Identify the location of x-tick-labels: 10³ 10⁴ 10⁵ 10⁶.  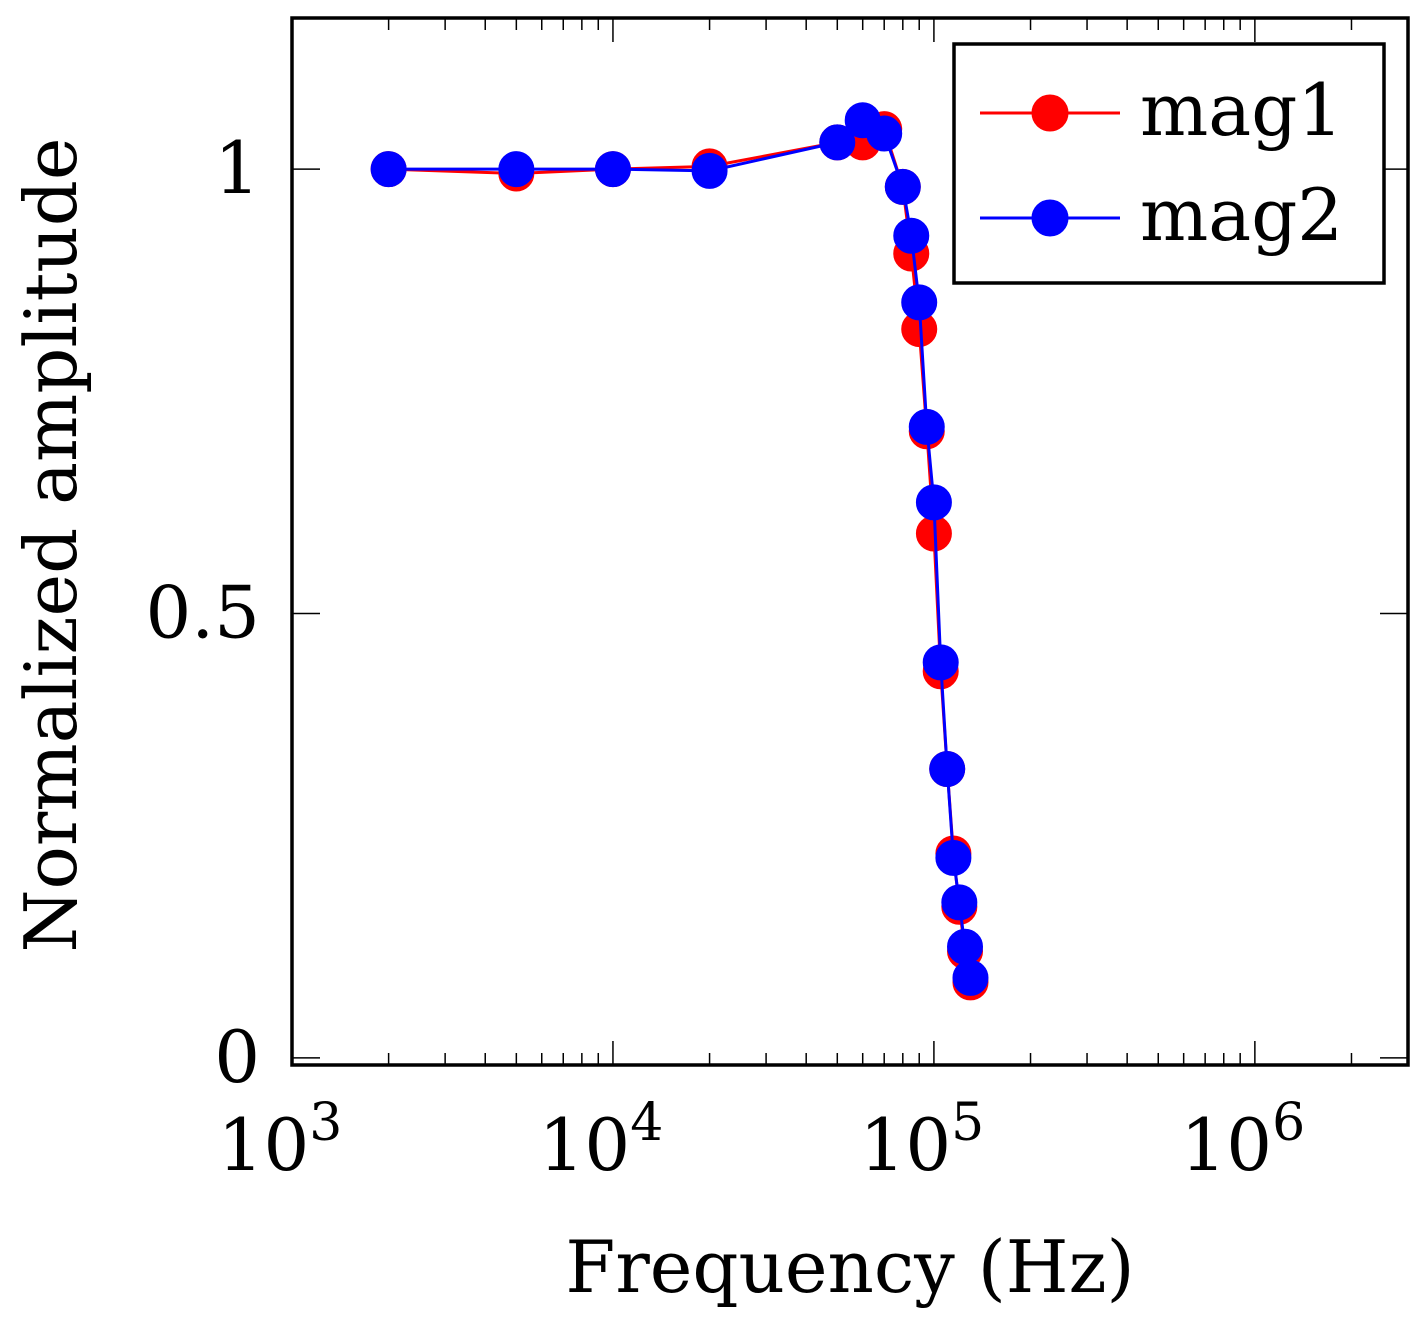
(762, 1140).